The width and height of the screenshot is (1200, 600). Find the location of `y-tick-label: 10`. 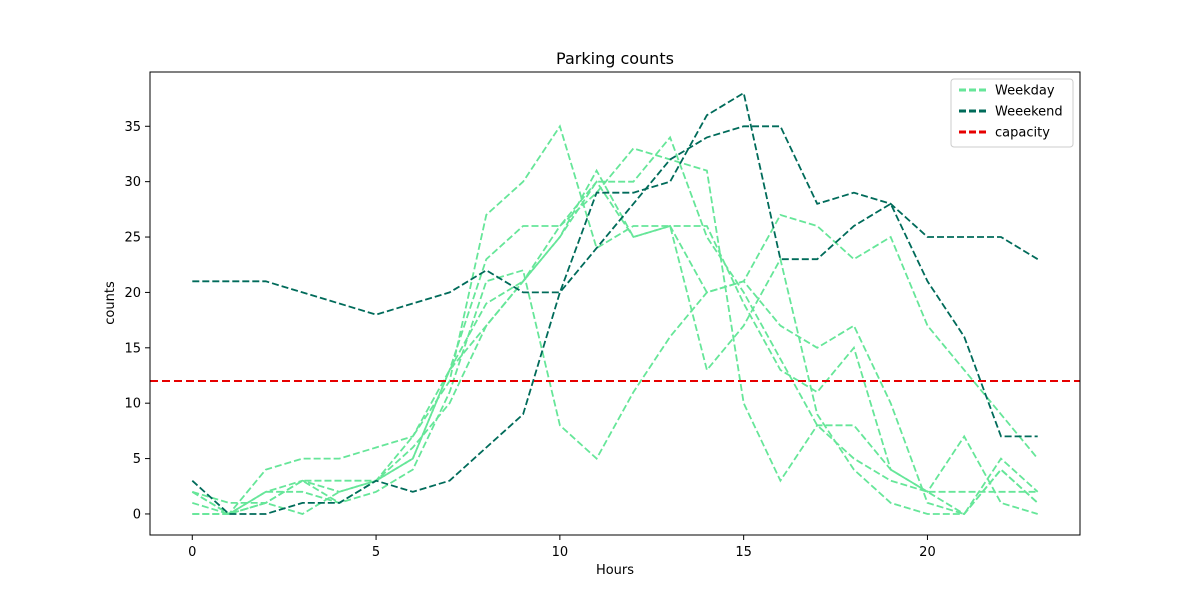

y-tick-label: 10 is located at coordinates (132, 404).